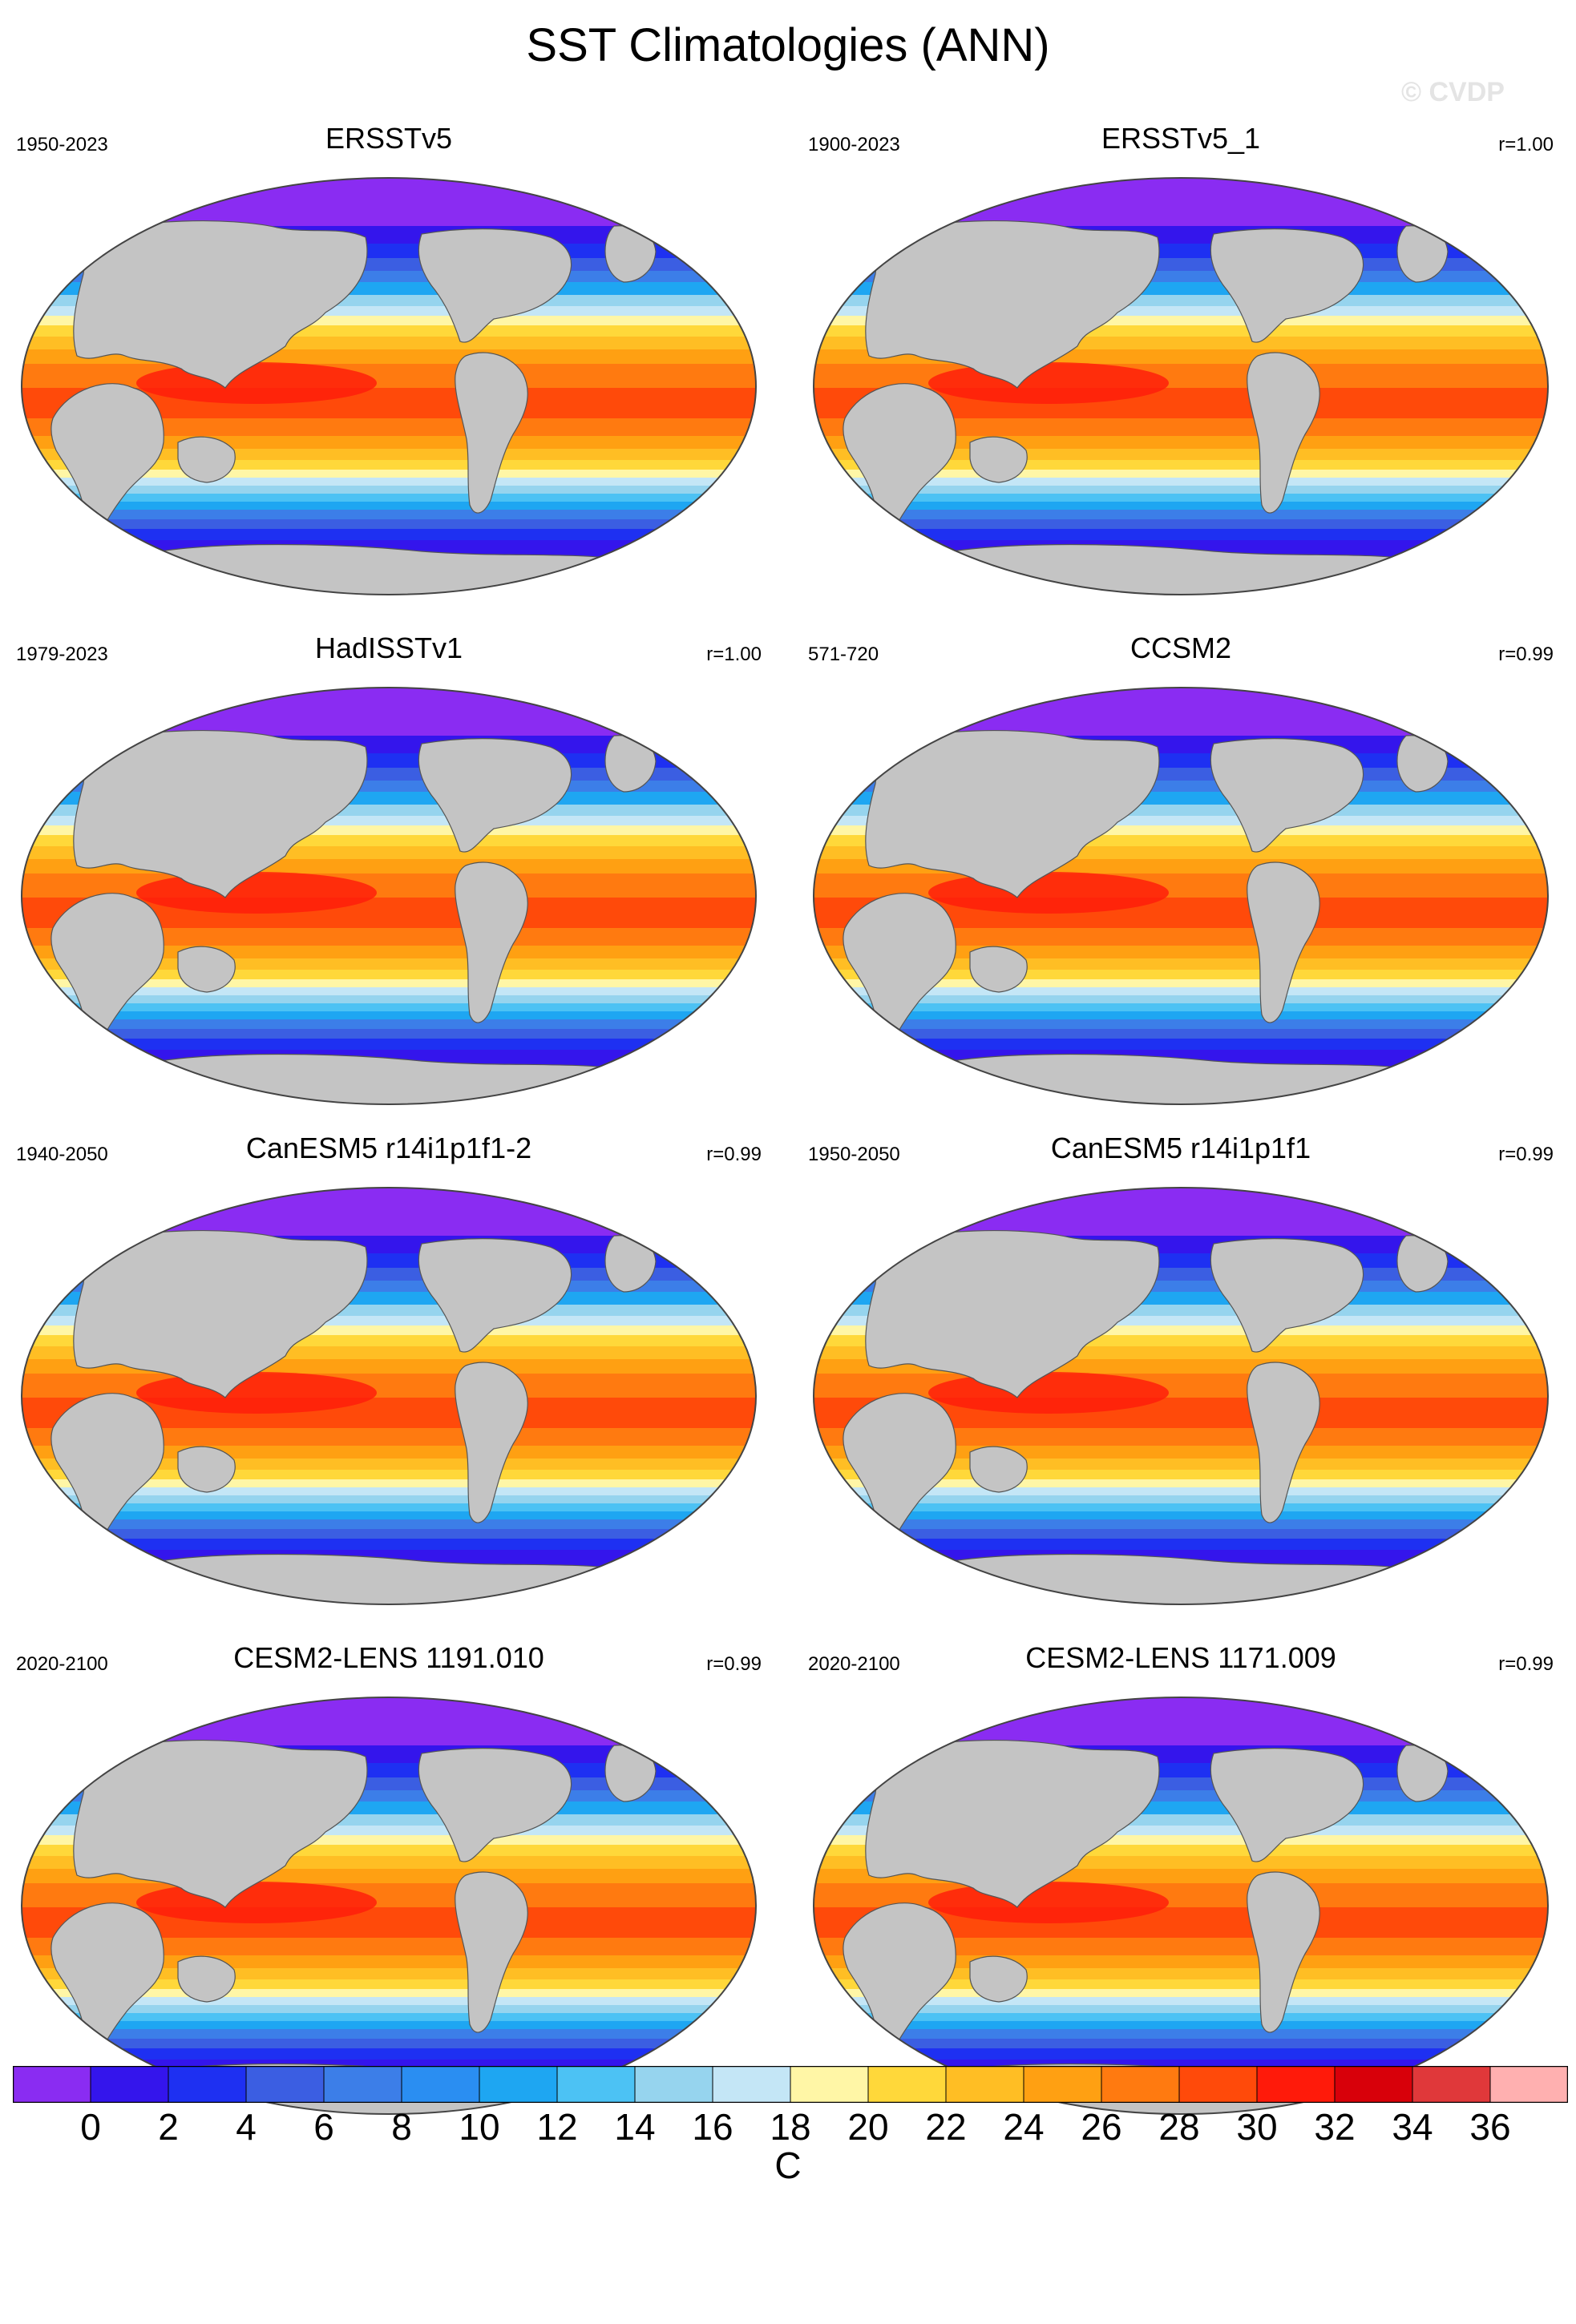  Describe the element at coordinates (854, 1154) in the screenshot. I see `panel-years: 1950-2050` at that location.